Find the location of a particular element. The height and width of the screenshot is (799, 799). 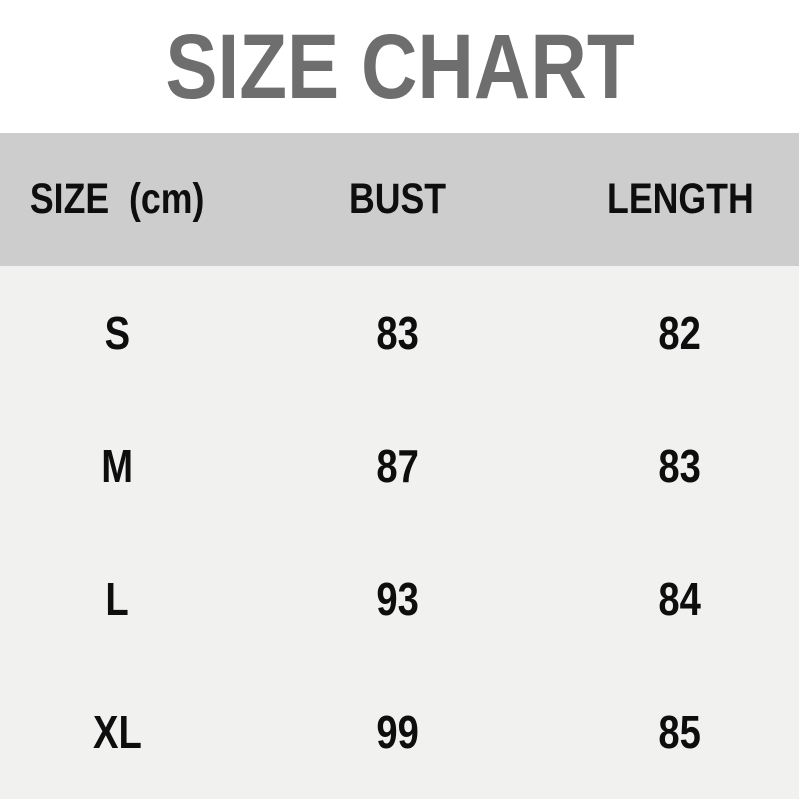

length-value: 83 is located at coordinates (680, 465).